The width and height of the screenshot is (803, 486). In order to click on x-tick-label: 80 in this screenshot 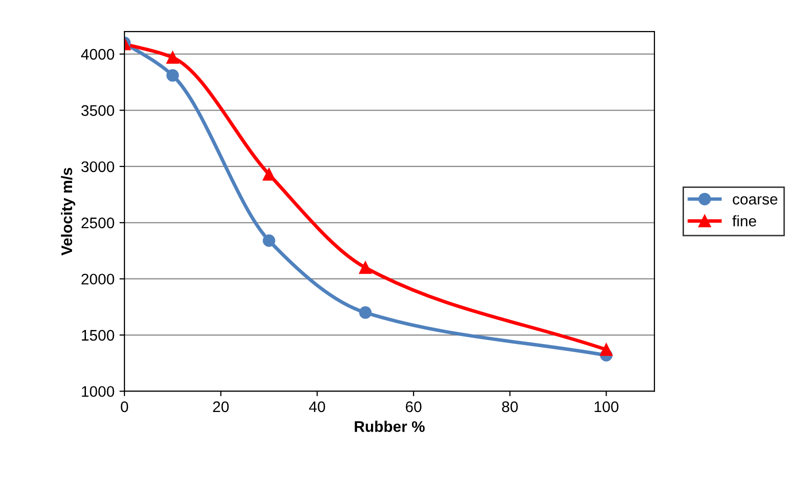, I will do `click(510, 406)`.